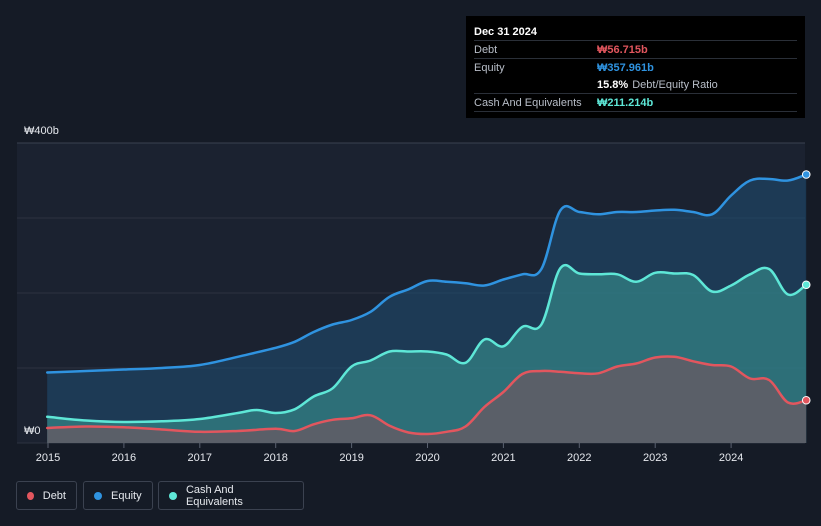 The image size is (821, 526). What do you see at coordinates (54, 495) in the screenshot?
I see `legend-debt-label: Debt` at bounding box center [54, 495].